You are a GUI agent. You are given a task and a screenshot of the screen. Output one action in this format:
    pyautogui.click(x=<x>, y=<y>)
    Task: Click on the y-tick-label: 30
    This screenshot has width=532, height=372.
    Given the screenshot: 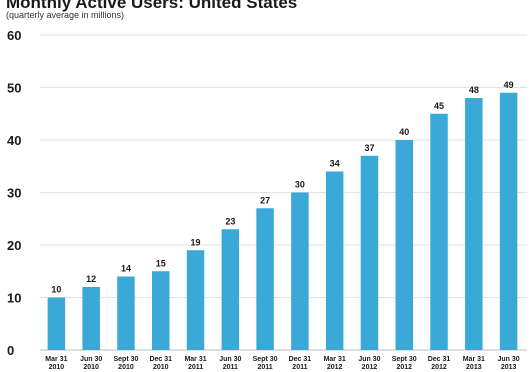 What is the action you would take?
    pyautogui.click(x=14, y=193)
    